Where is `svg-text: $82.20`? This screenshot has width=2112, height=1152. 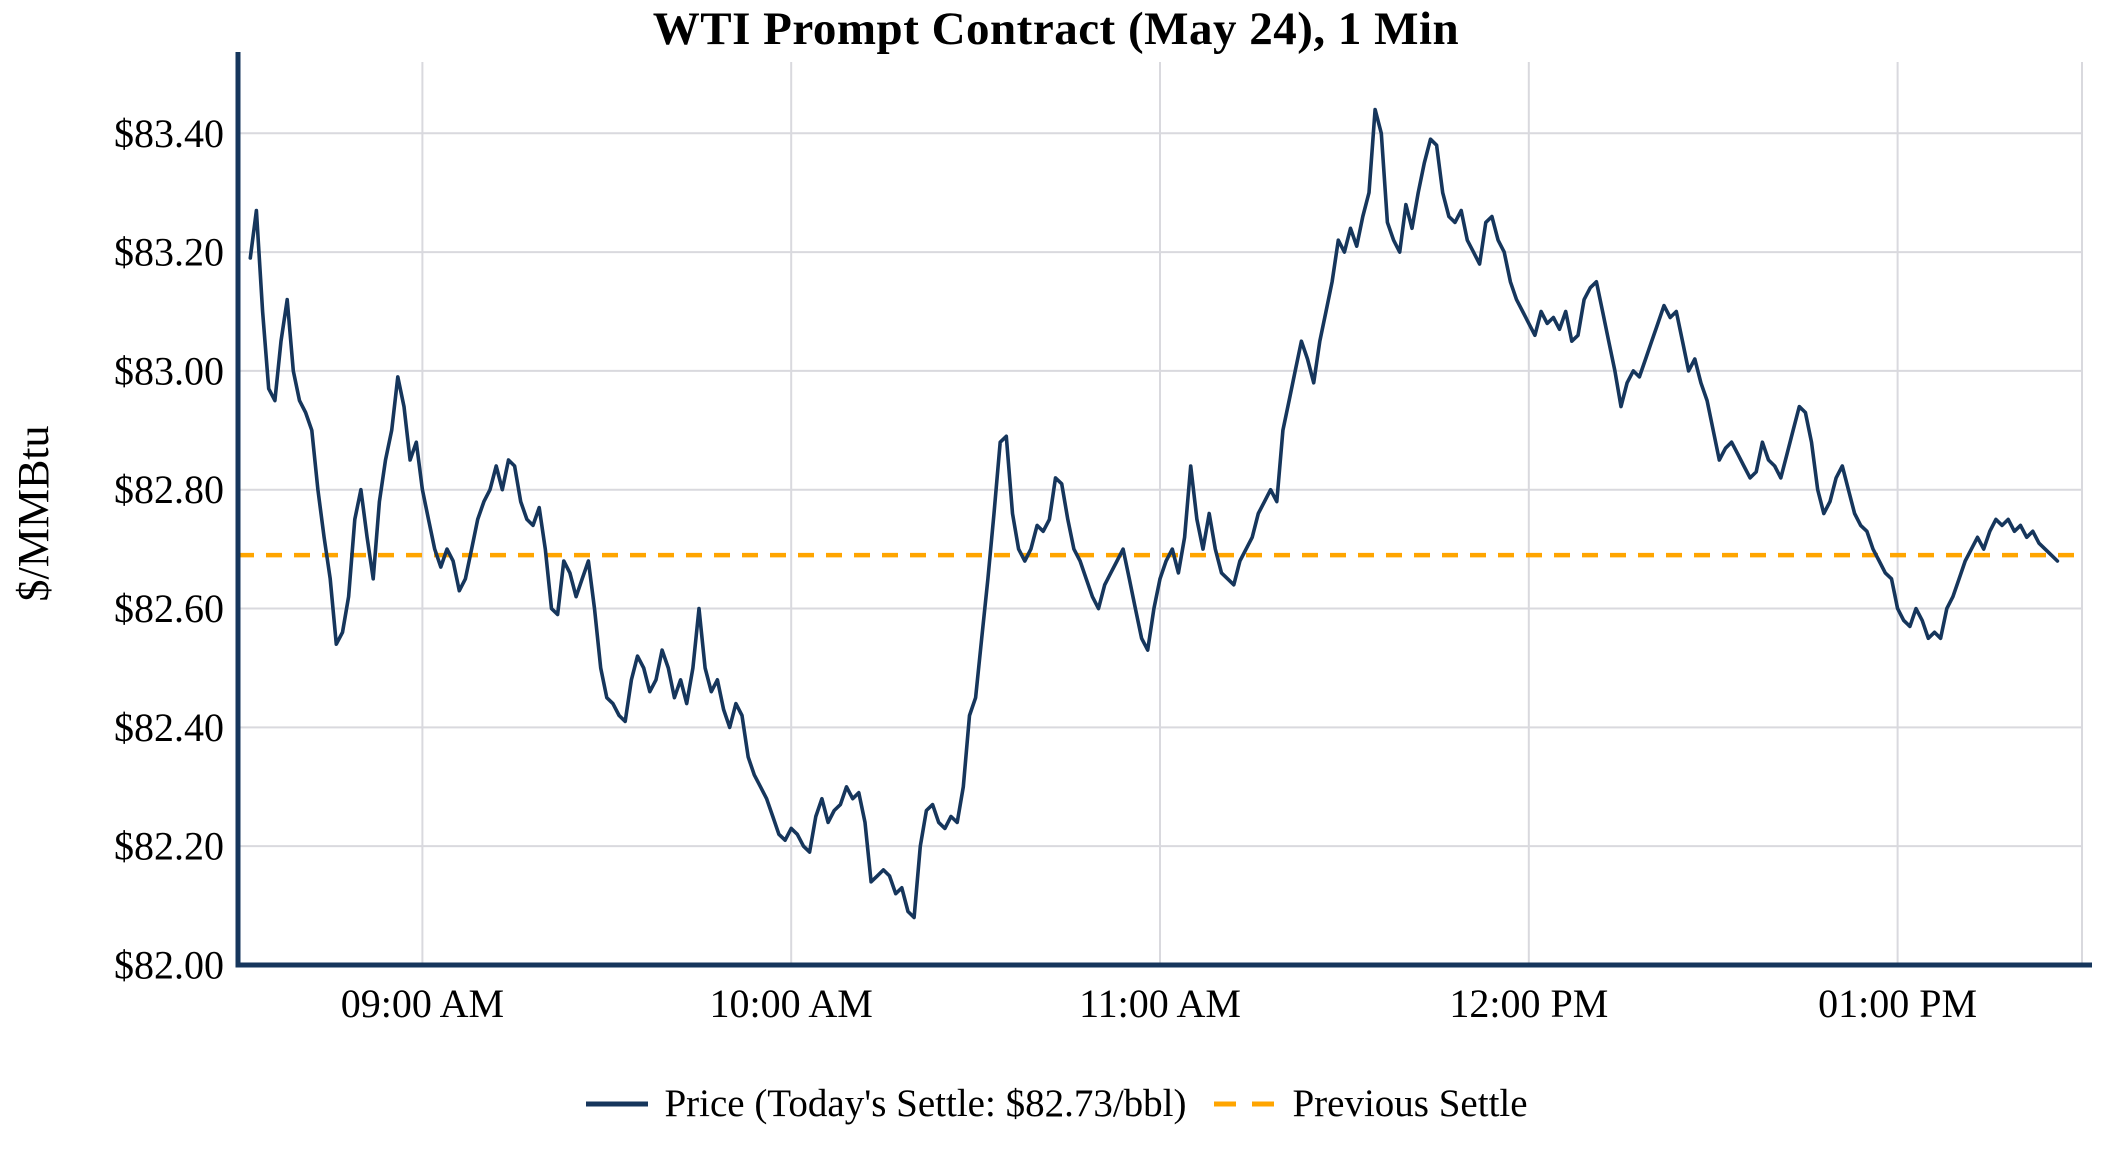
svg-text: $82.20 is located at coordinates (169, 846).